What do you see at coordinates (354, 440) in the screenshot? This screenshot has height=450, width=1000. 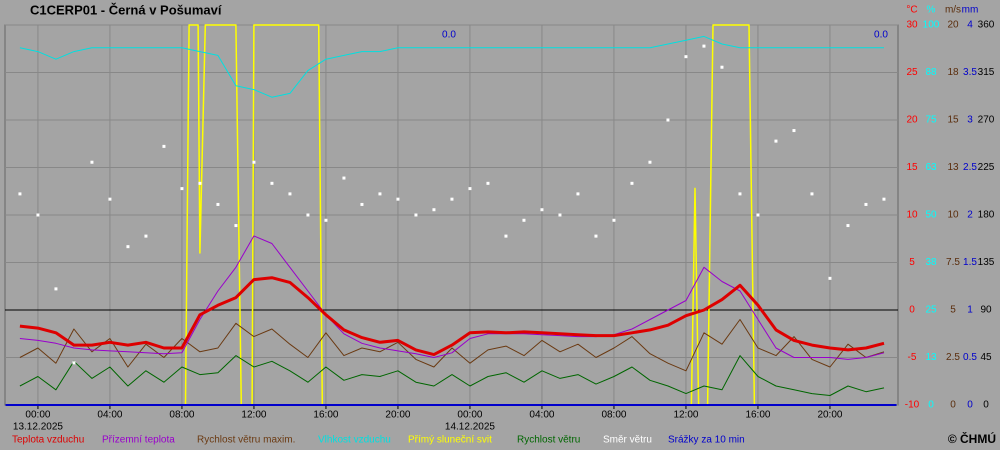 I see `legend-entry: Vlhkost vzduchu` at bounding box center [354, 440].